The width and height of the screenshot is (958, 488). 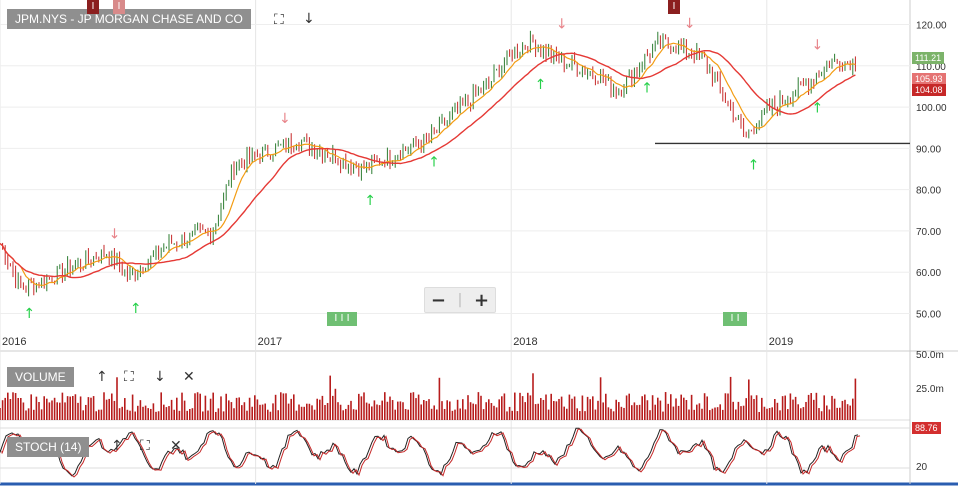 I want to click on y-tick-label: 80.00, so click(x=928, y=191).